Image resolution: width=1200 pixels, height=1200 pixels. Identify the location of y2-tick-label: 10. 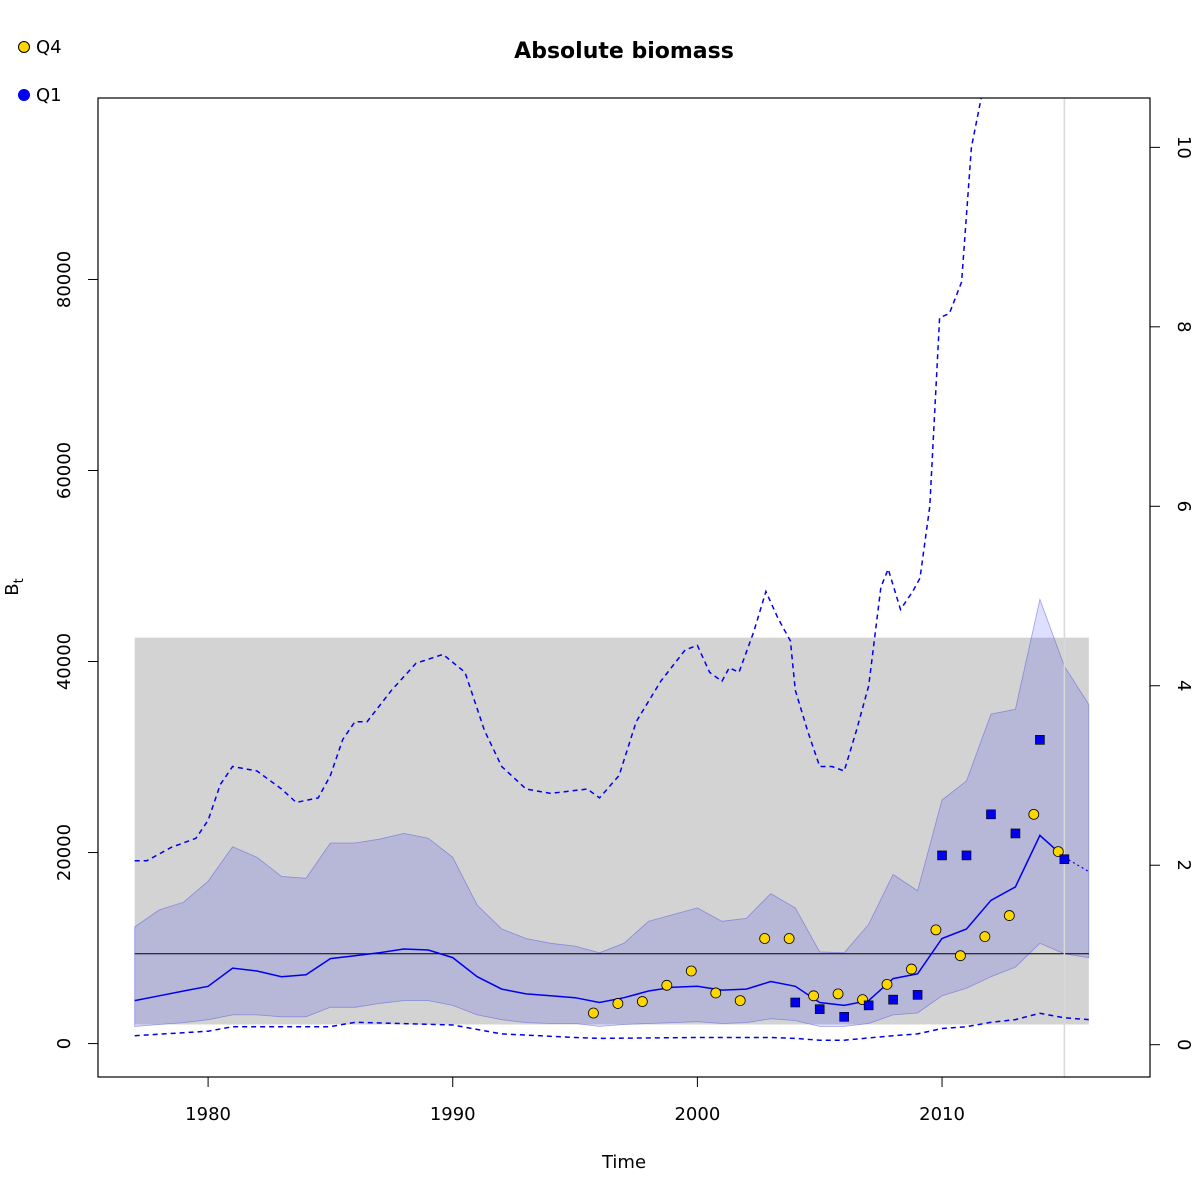
(1183, 147).